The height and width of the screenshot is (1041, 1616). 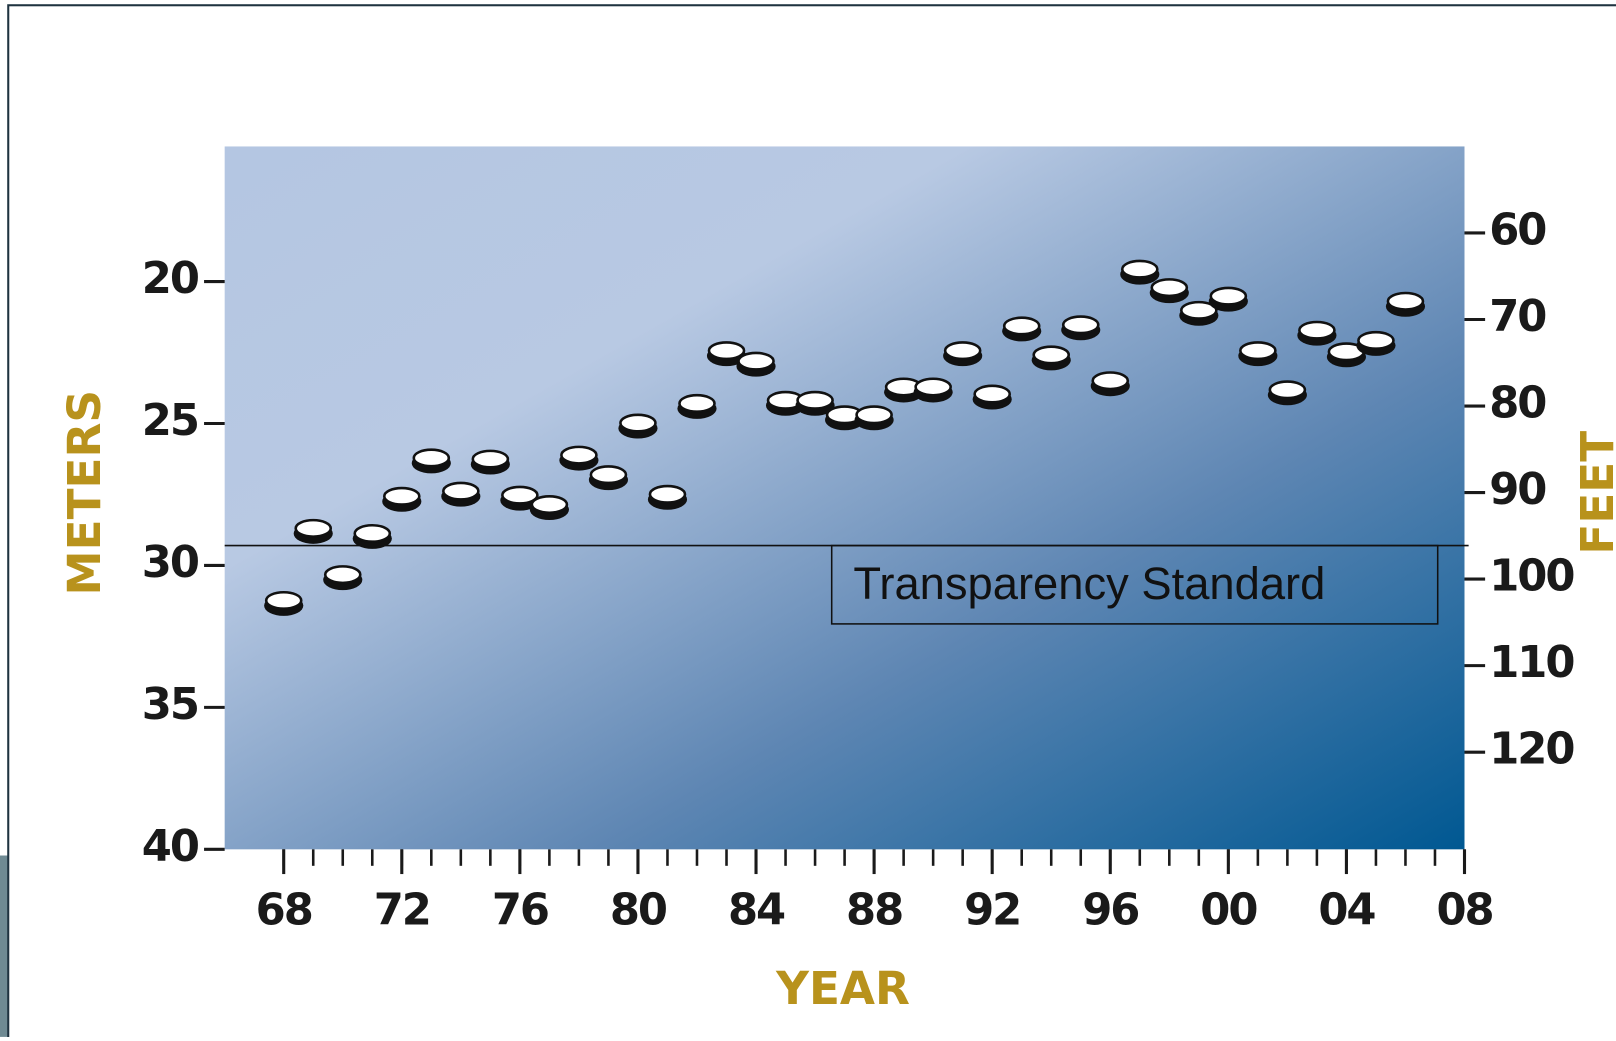 I want to click on y-tick-label: 30, so click(x=170, y=563).